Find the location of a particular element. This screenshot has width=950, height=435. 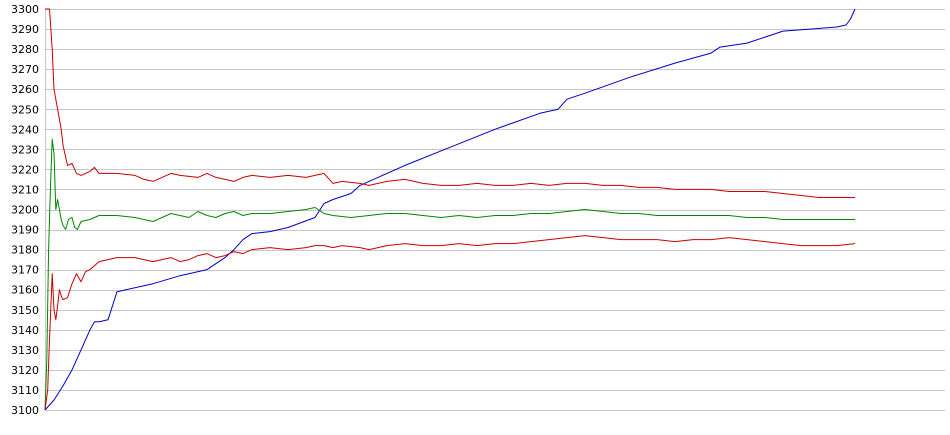

y-tick-label: 3150 is located at coordinates (25, 310).